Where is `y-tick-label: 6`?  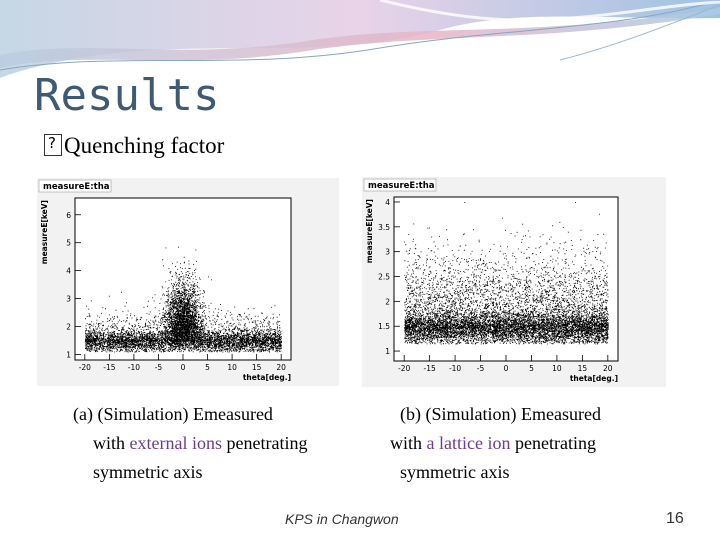 y-tick-label: 6 is located at coordinates (68, 215).